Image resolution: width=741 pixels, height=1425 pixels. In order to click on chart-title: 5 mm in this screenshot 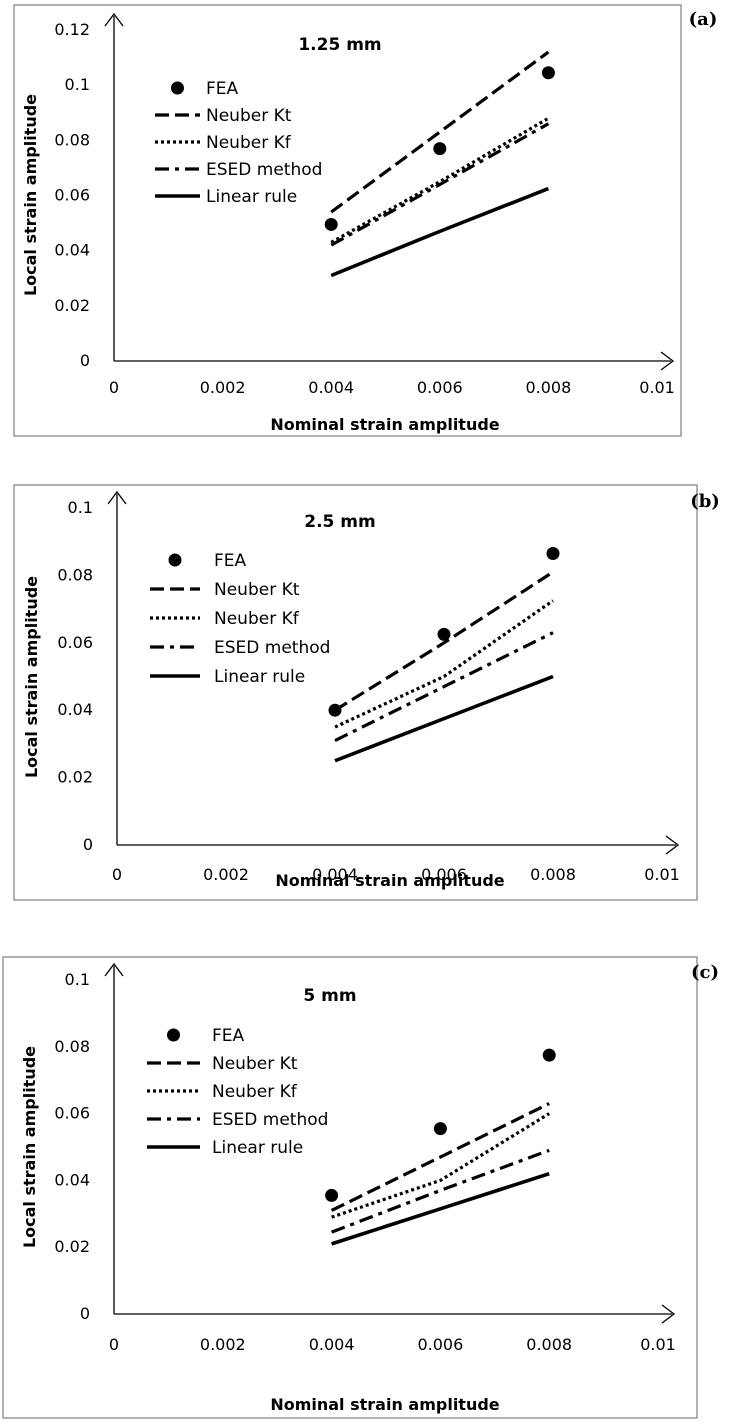, I will do `click(329, 996)`.